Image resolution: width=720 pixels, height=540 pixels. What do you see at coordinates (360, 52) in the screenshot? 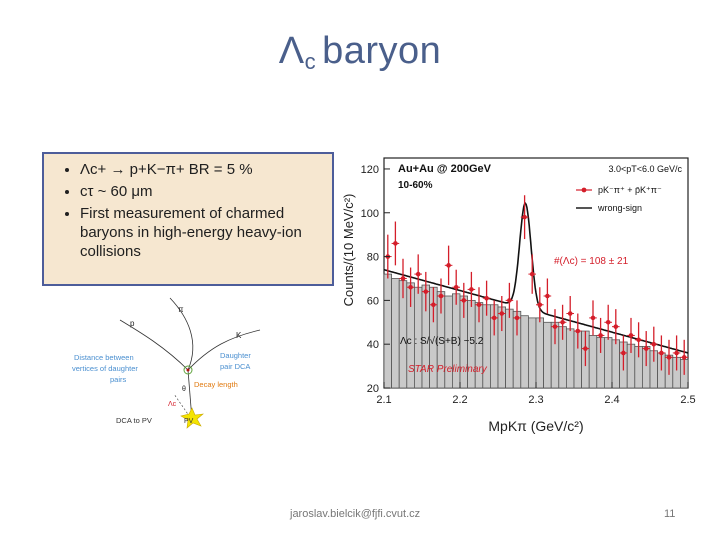
I see `slide-title: Λc baryon` at bounding box center [360, 52].